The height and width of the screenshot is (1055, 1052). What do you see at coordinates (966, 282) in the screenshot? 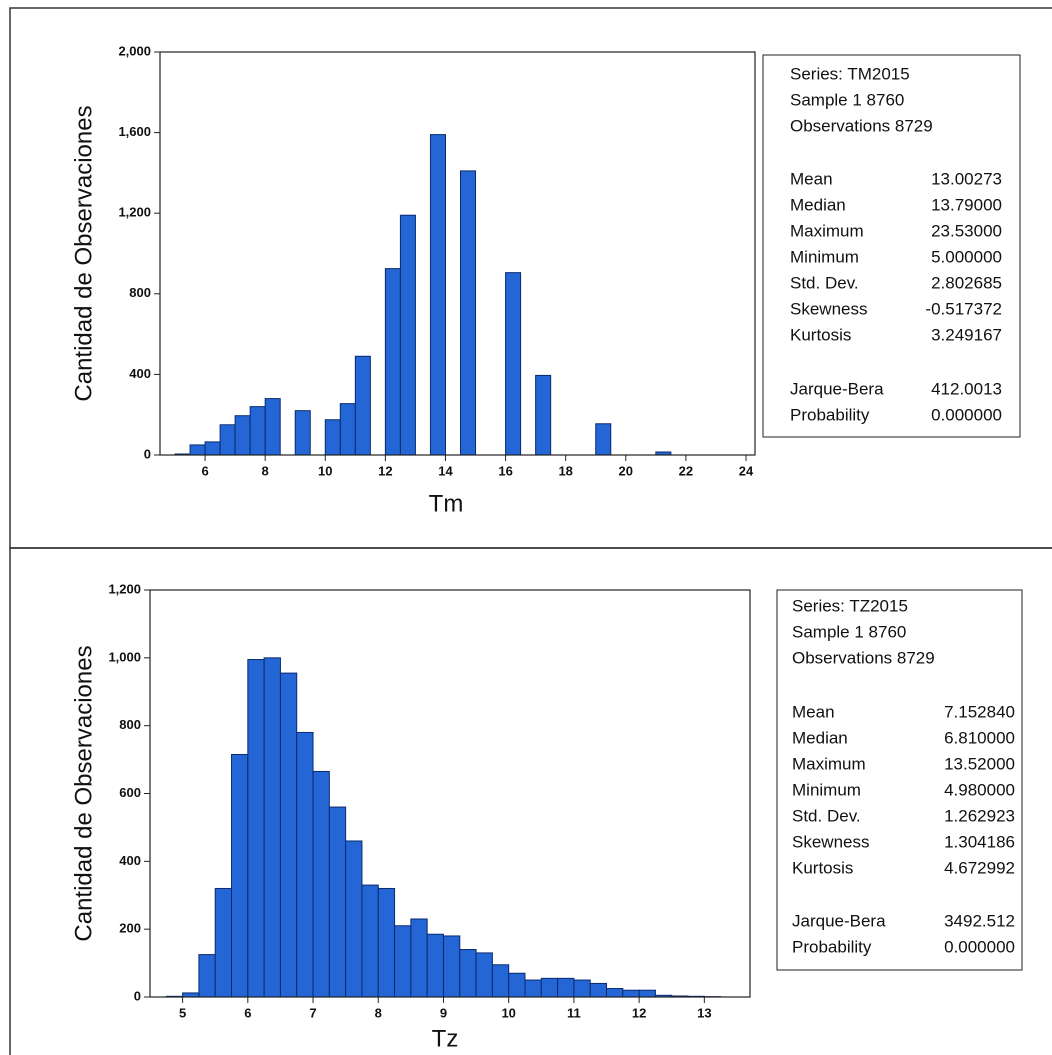
I see `stat-value: 2.802685` at bounding box center [966, 282].